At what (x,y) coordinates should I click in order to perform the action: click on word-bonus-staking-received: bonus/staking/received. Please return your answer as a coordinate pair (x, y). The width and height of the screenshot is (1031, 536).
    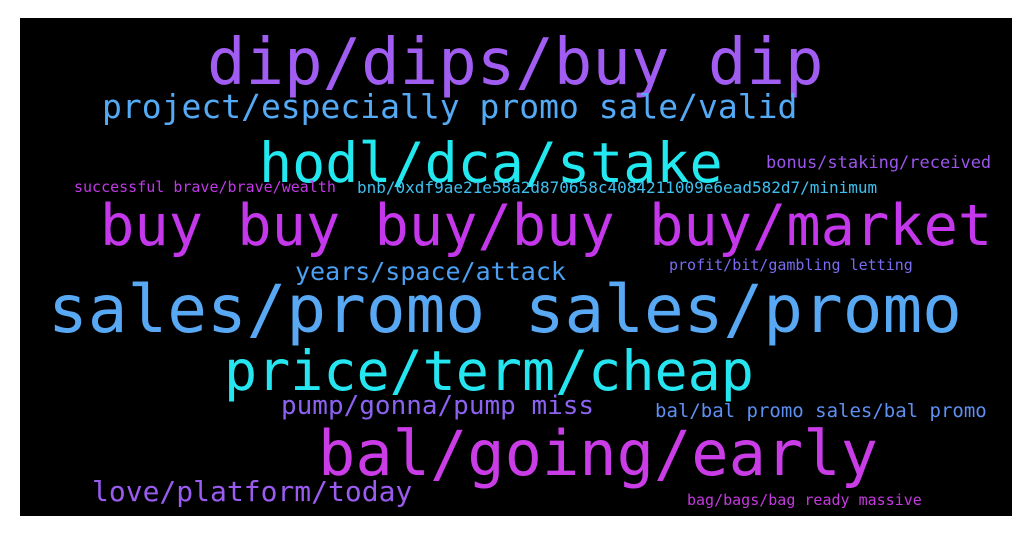
    Looking at the image, I should click on (879, 163).